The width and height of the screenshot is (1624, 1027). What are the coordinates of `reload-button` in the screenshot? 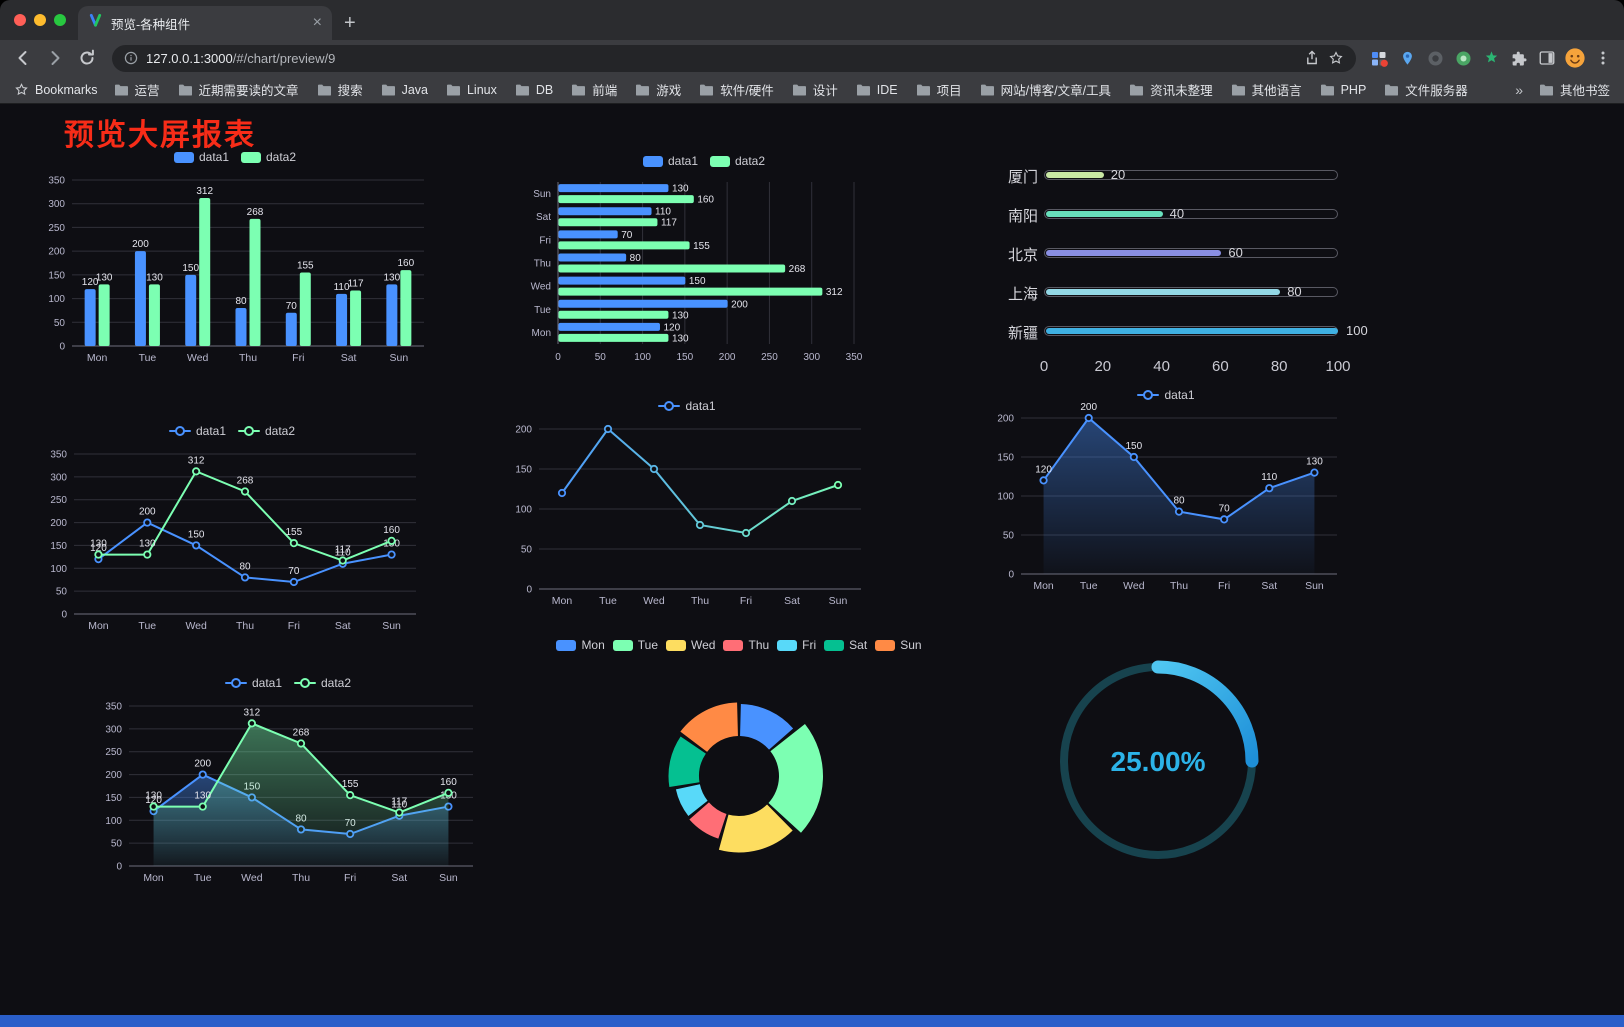 It's located at (87, 58).